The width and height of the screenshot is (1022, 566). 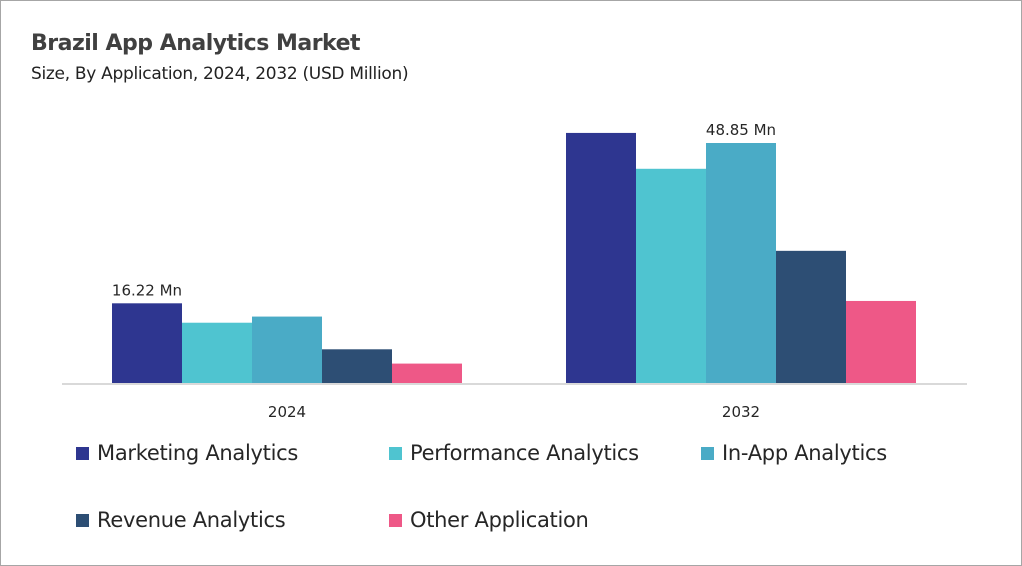 I want to click on legend-label: Revenue Analytics, so click(x=191, y=520).